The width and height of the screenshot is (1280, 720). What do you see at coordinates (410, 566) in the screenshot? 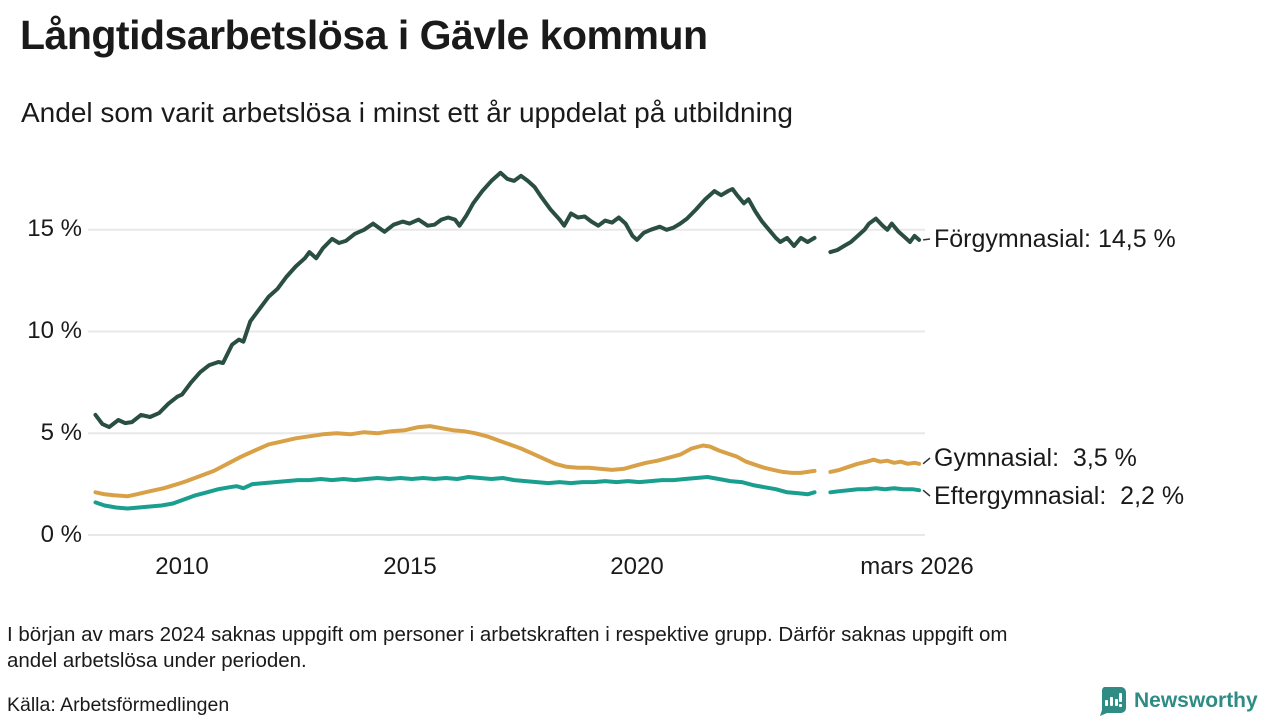
I see `x-axis-tick-2015: 2015` at bounding box center [410, 566].